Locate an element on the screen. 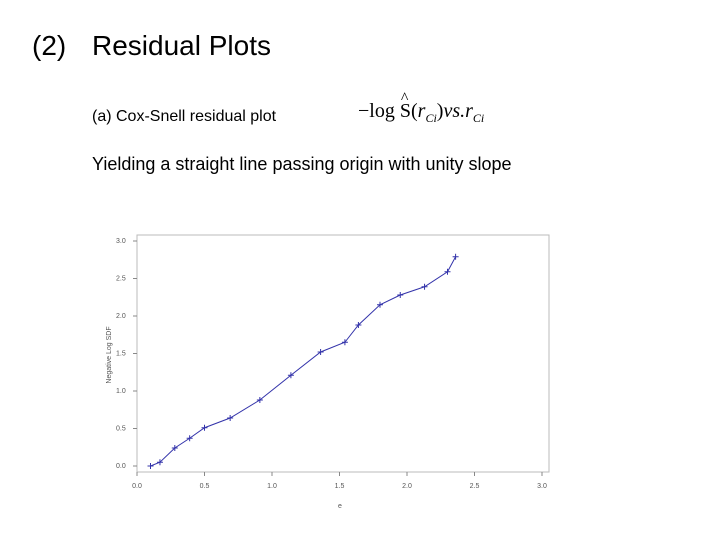 The width and height of the screenshot is (720, 540). formula: −log ^ S(rCi)vs.rCi is located at coordinates (421, 108).